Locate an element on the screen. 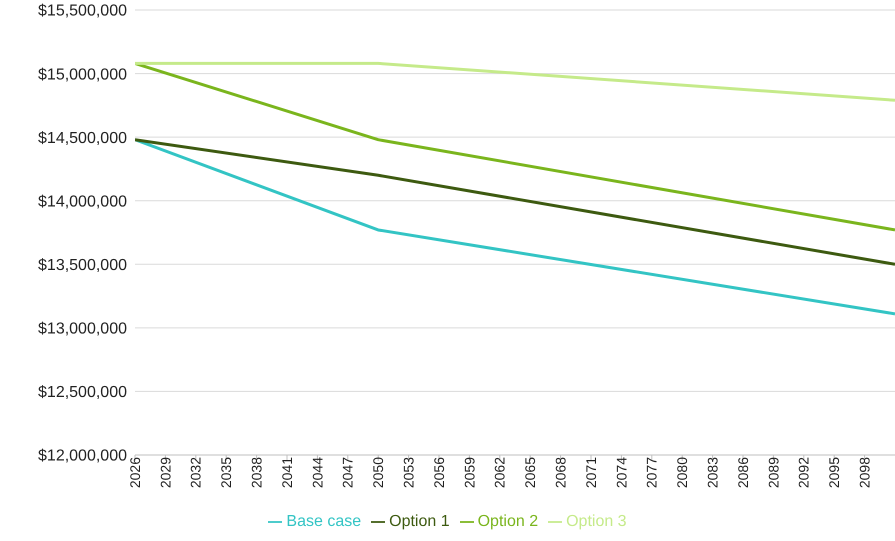 This screenshot has width=895, height=541. y-tick-label: $15,500,000 is located at coordinates (83, 11).